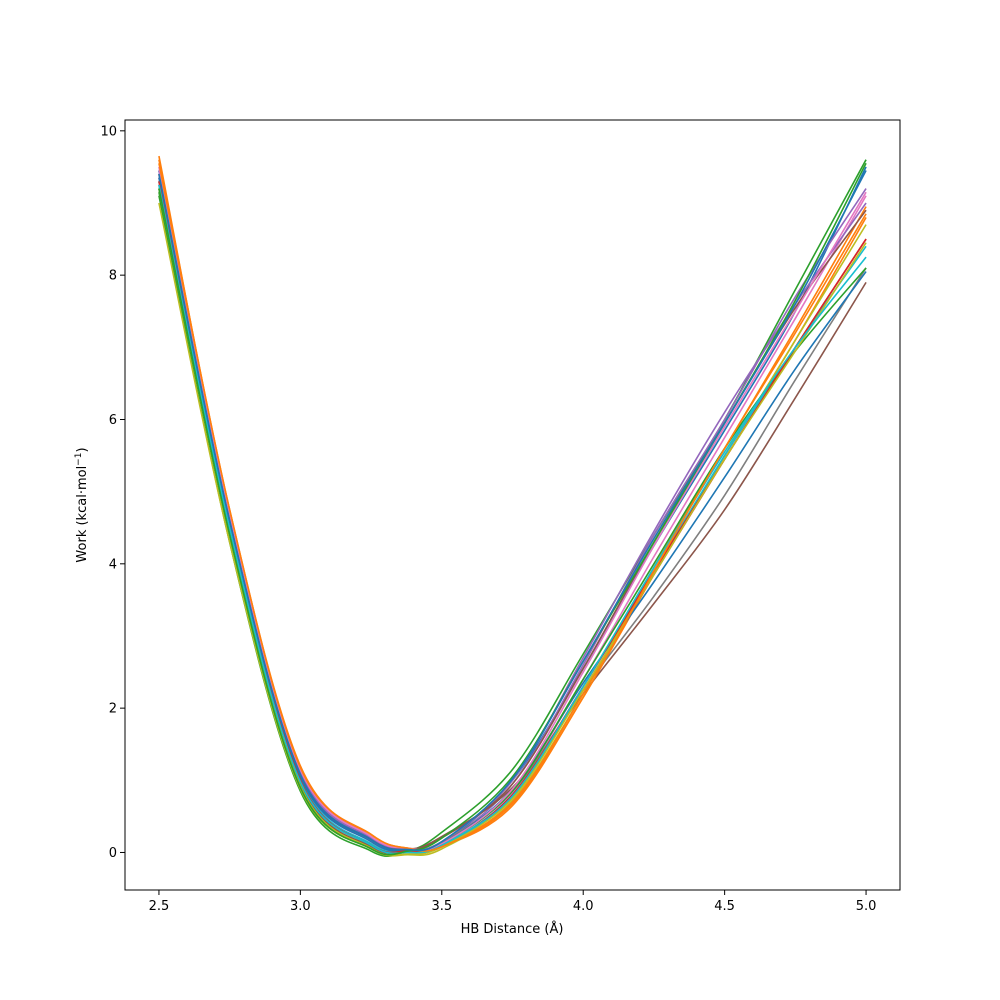 The image size is (1000, 1000). I want to click on y-axis-label-exponent: −1, so click(79, 459).